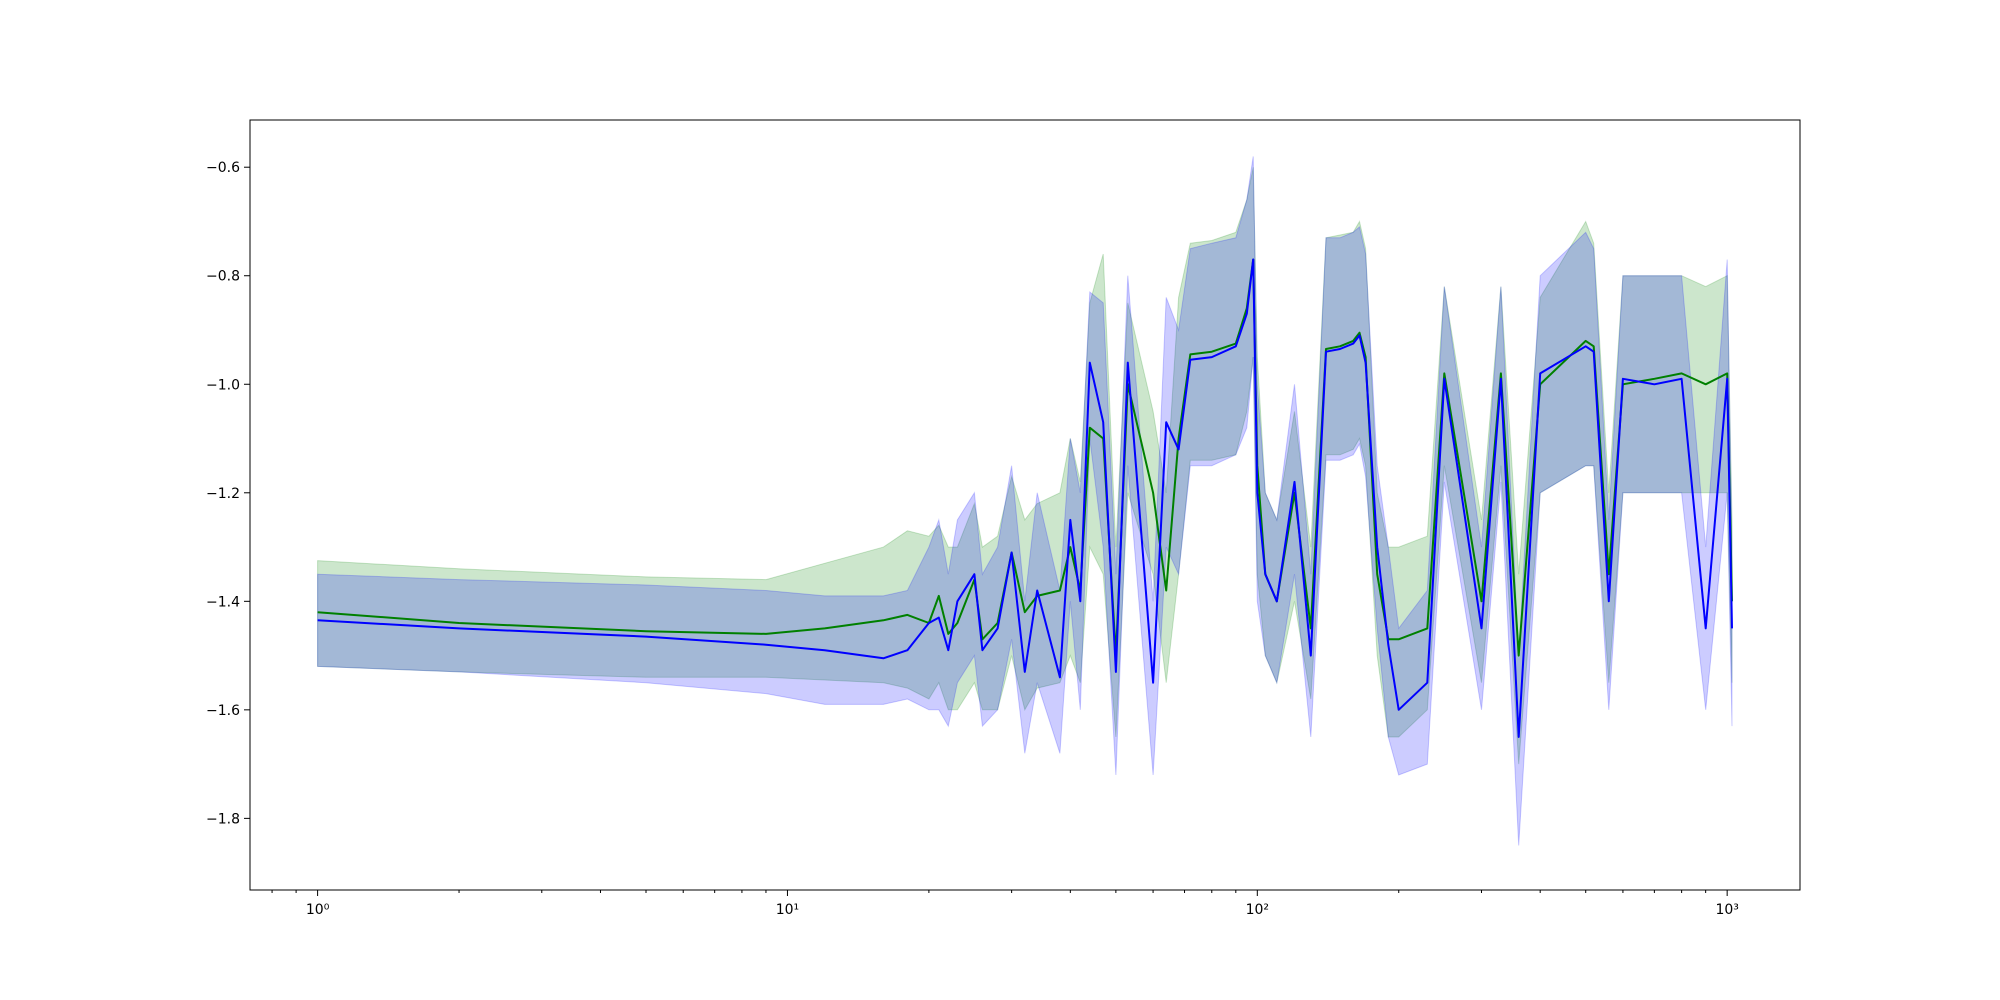  Describe the element at coordinates (223, 711) in the screenshot. I see `y-tick-label: −1.6` at that location.